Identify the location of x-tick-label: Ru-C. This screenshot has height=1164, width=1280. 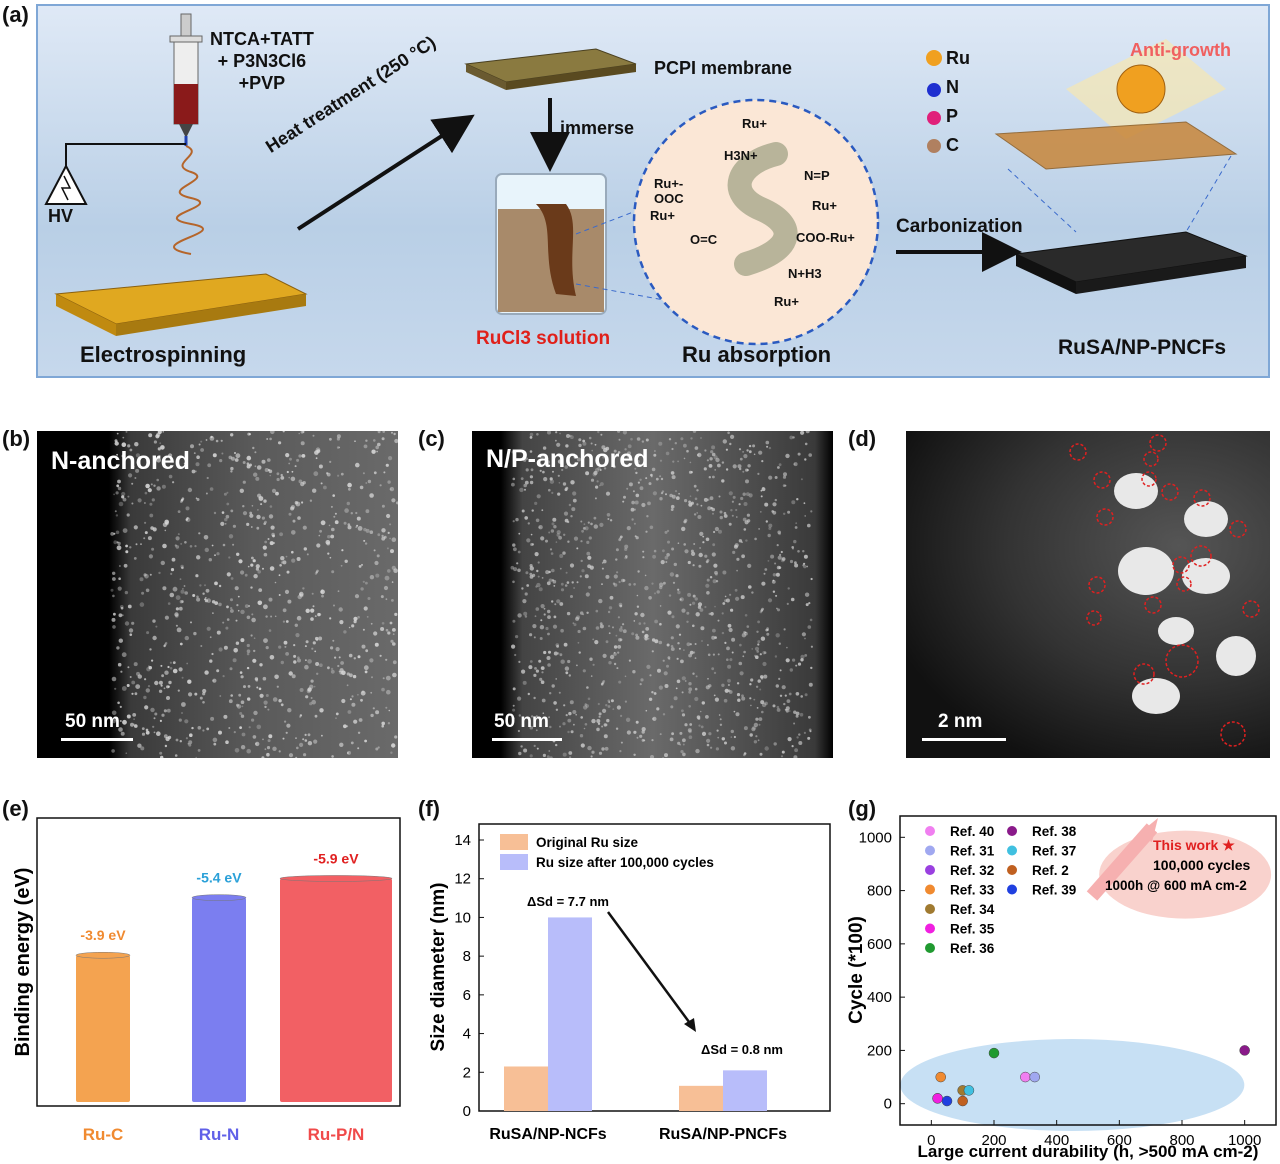
(103, 1134).